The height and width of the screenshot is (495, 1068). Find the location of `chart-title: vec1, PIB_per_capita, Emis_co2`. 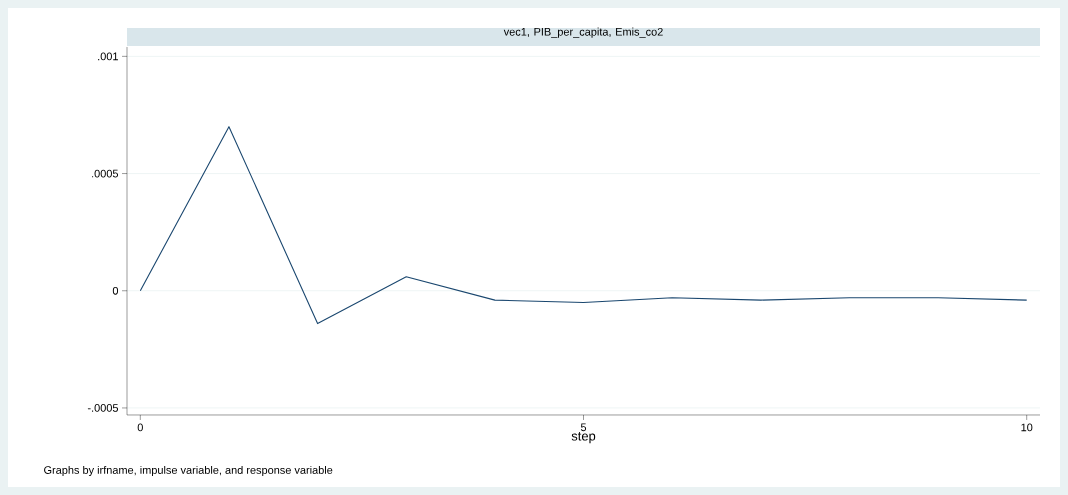

chart-title: vec1, PIB_per_capita, Emis_co2 is located at coordinates (583, 32).